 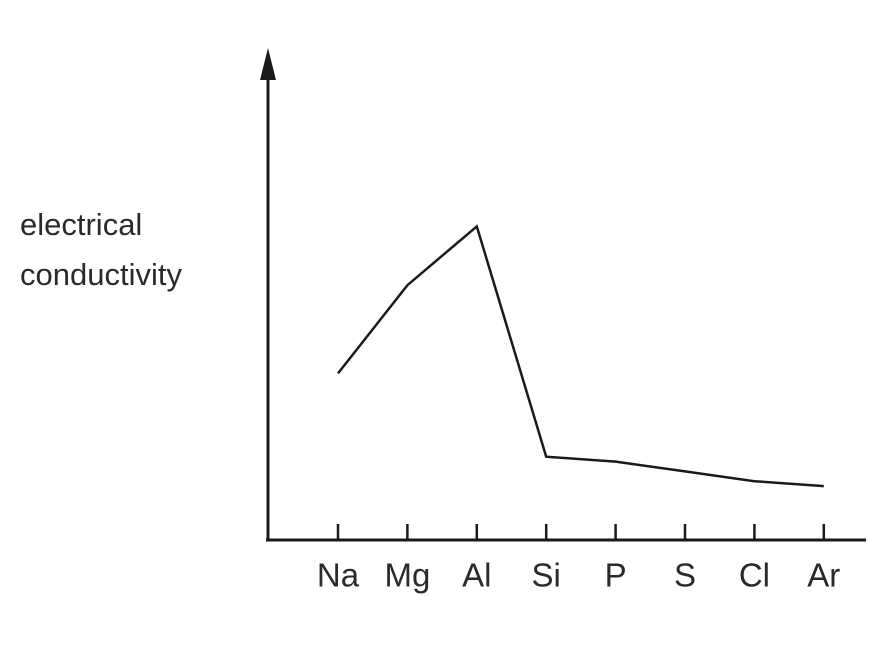 What do you see at coordinates (823, 575) in the screenshot?
I see `x-tick-label: Ar` at bounding box center [823, 575].